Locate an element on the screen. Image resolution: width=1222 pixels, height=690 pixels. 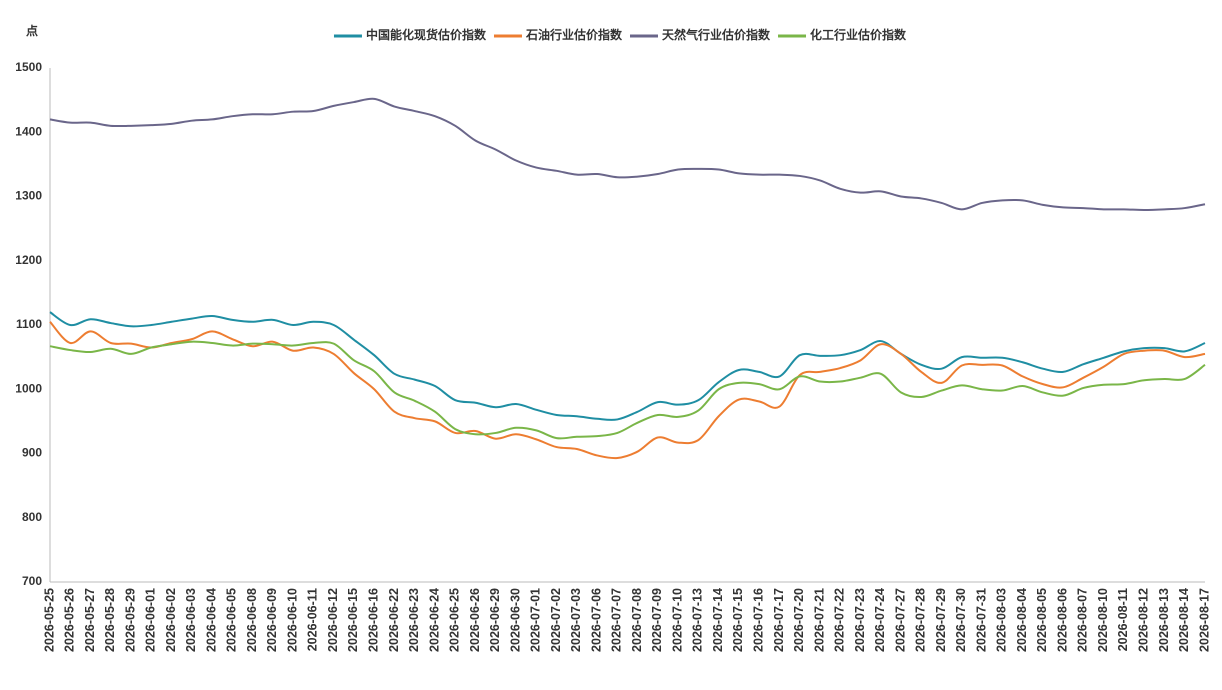
x-tick-label: 2026-07-22 is located at coordinates (840, 620).